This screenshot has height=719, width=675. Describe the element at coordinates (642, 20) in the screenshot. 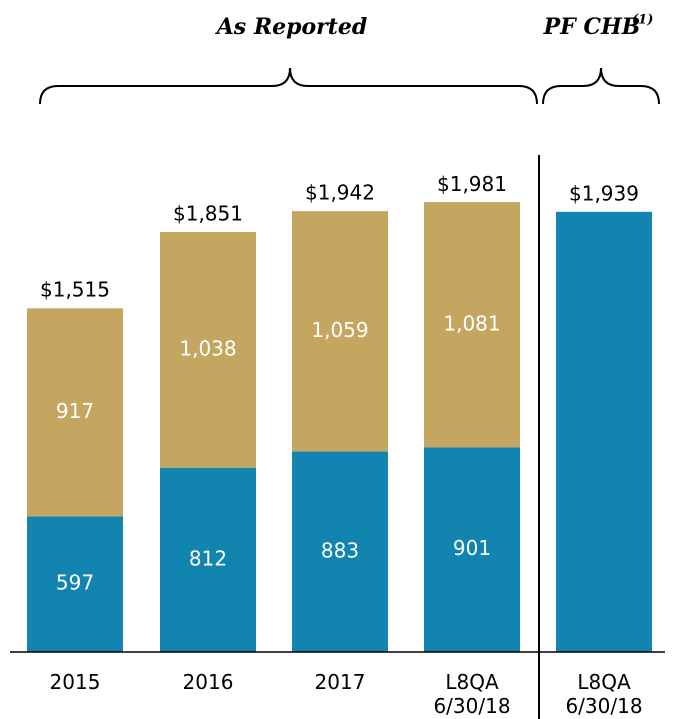

I see `group-note: (1)` at that location.